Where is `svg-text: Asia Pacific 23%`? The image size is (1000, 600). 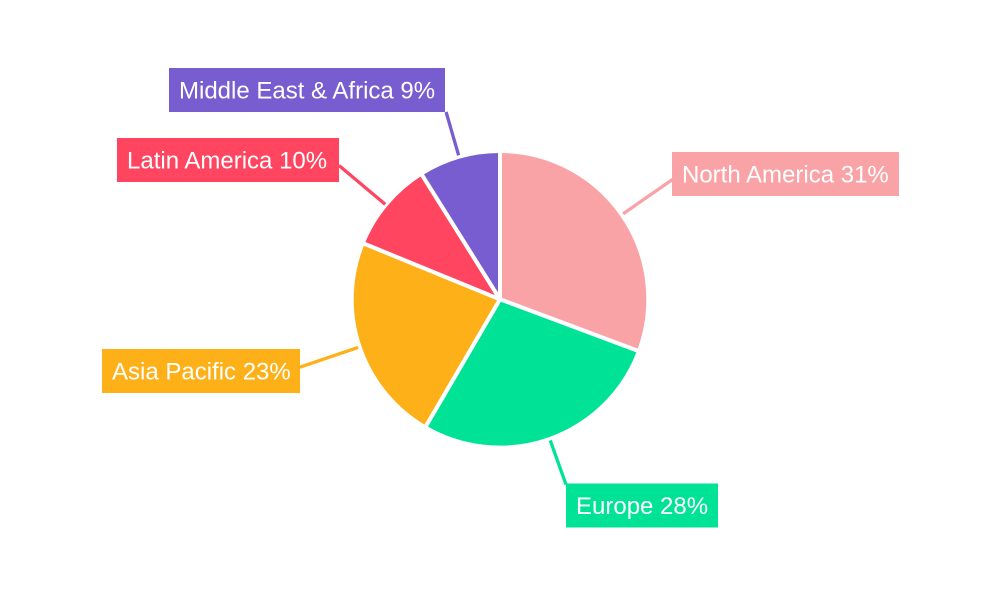 svg-text: Asia Pacific 23% is located at coordinates (201, 372).